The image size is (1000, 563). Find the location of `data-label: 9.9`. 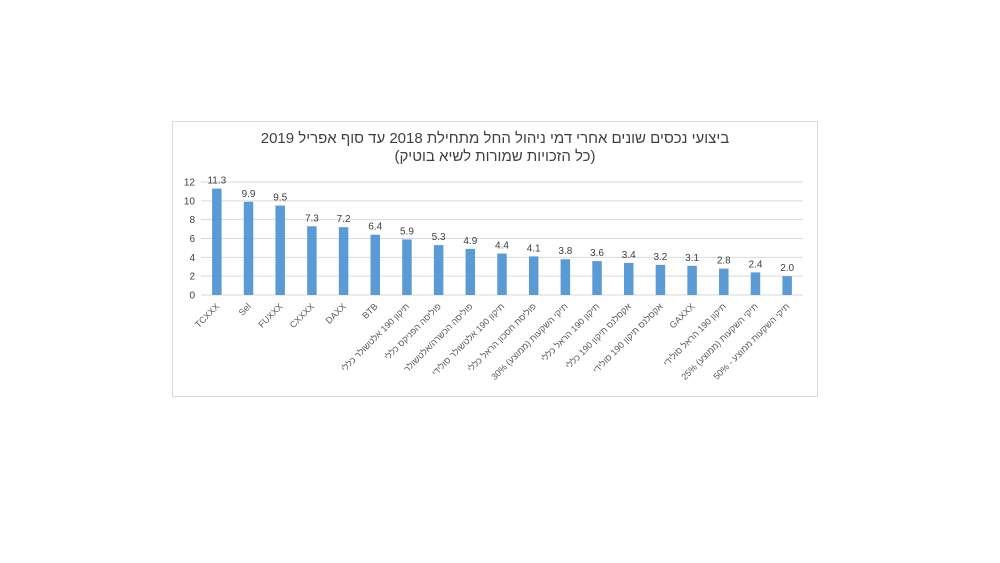

data-label: 9.9 is located at coordinates (249, 194).